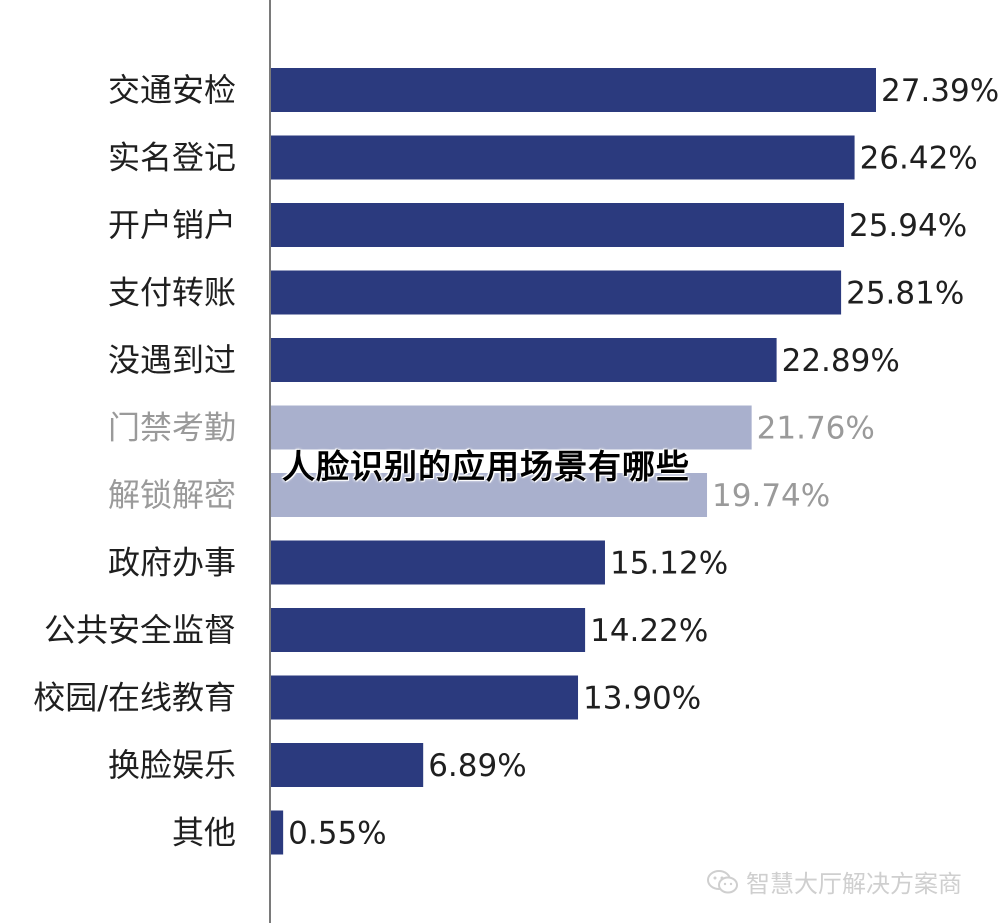 This screenshot has height=923, width=1000. I want to click on category-label: 交通安检, so click(172, 90).